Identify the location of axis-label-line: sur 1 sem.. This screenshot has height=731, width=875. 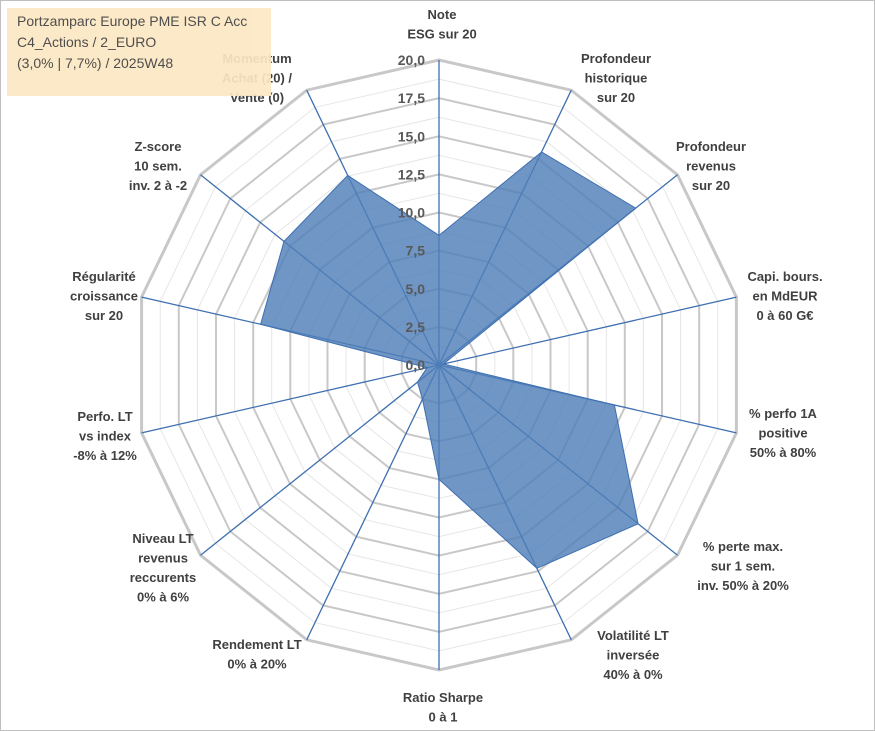
(743, 566).